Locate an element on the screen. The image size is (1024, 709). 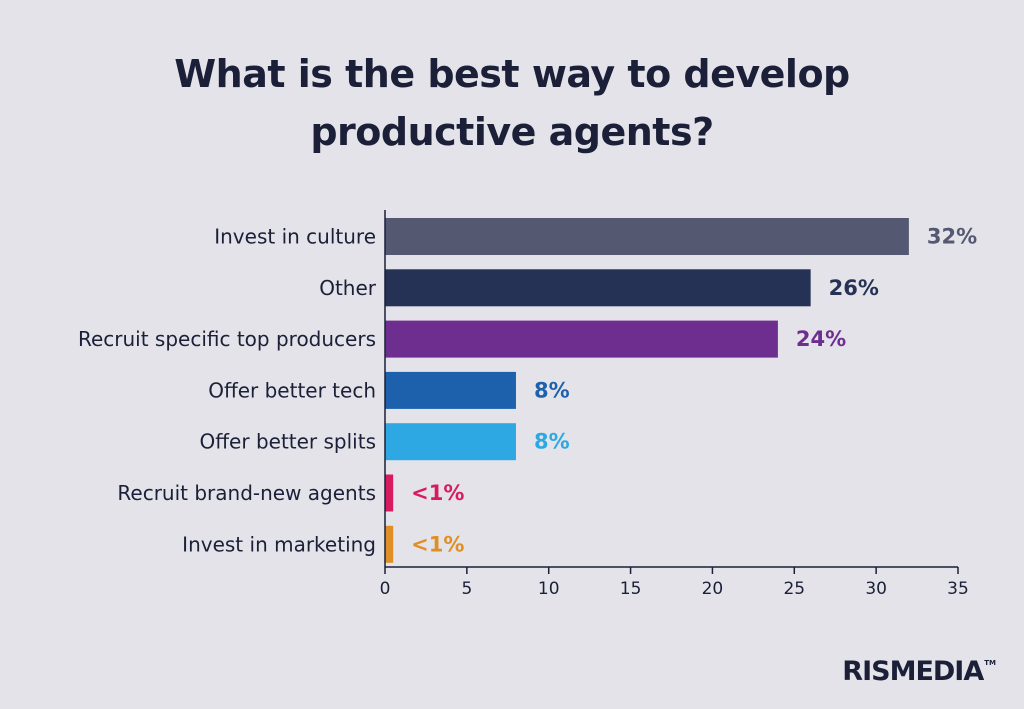
category-label: Invest in culture is located at coordinates (295, 237).